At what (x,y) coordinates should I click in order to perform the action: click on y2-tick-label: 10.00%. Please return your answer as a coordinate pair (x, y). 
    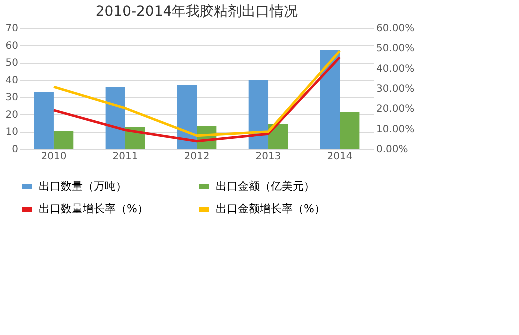
    Looking at the image, I should click on (395, 130).